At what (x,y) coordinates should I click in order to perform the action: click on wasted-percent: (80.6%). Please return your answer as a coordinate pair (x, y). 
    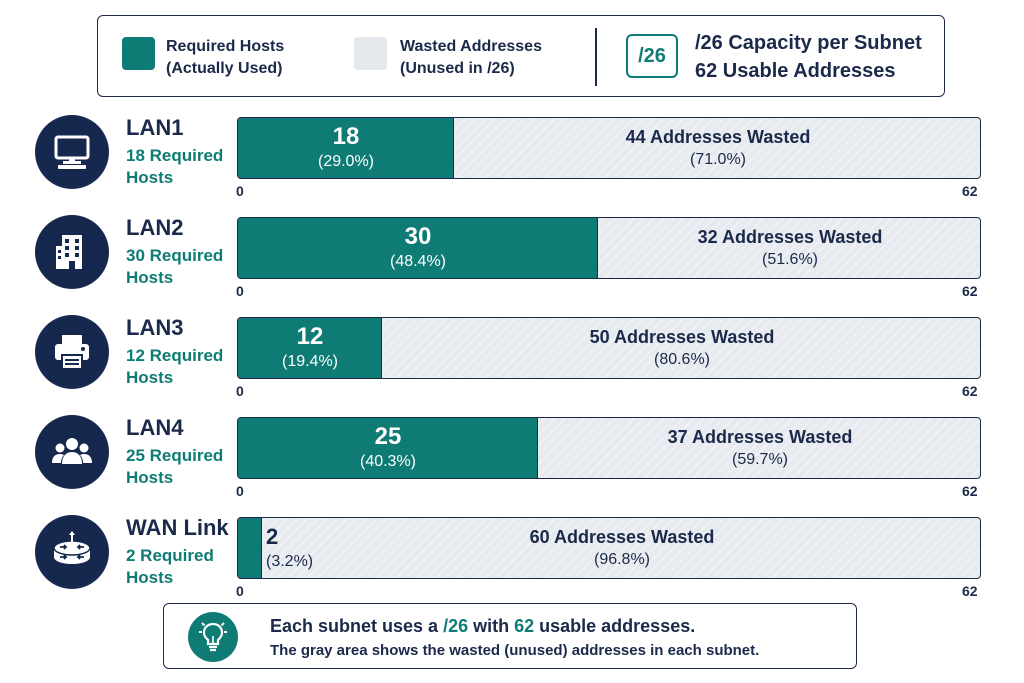
    Looking at the image, I should click on (682, 359).